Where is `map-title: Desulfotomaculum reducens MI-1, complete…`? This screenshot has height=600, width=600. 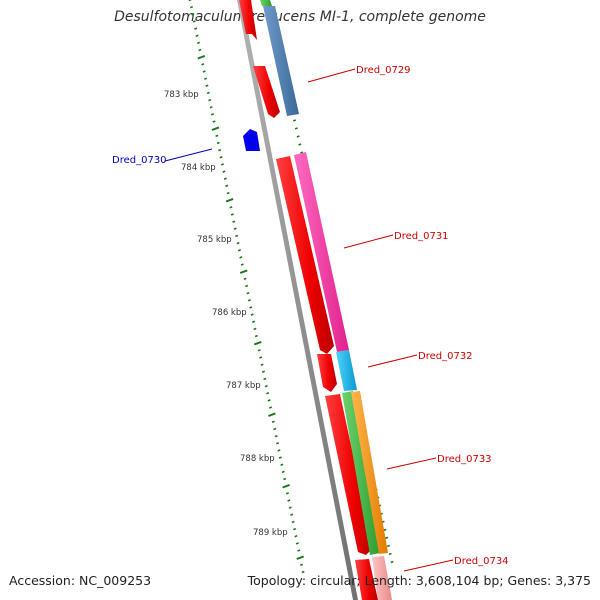 map-title: Desulfotomaculum reducens MI-1, complete… is located at coordinates (300, 17).